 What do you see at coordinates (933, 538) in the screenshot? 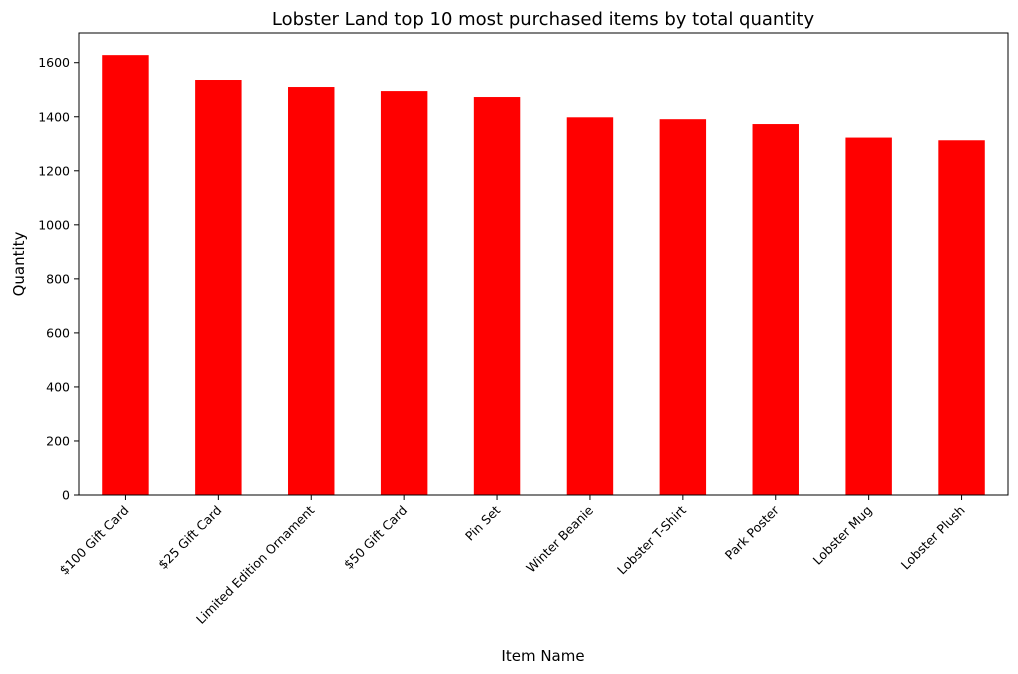
I see `x-tick-label: Lobster Plush` at bounding box center [933, 538].